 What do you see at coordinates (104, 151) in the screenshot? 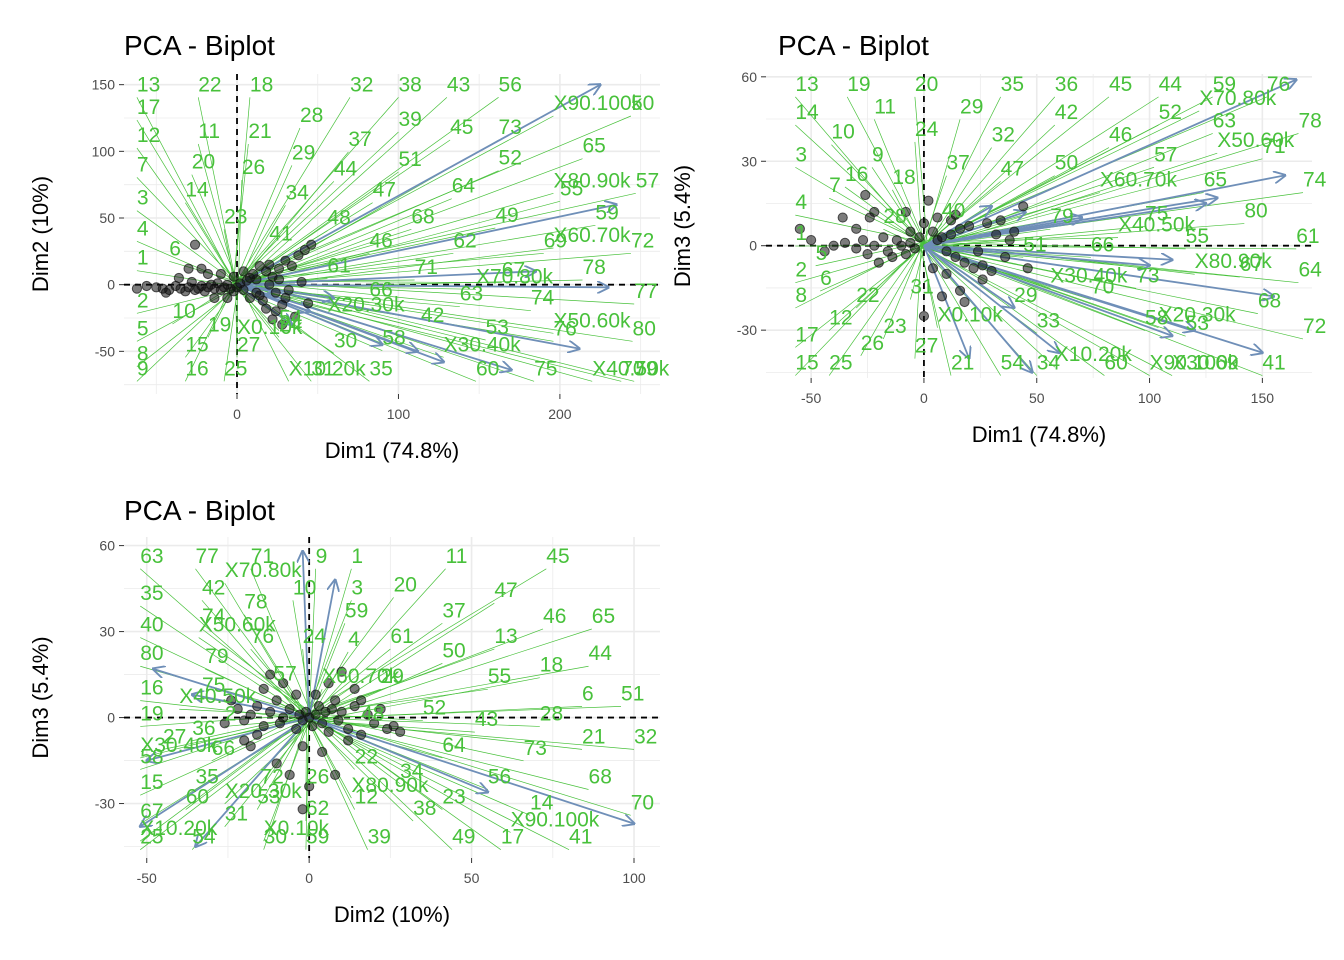
I see `y-tick-label: 100` at bounding box center [104, 151].